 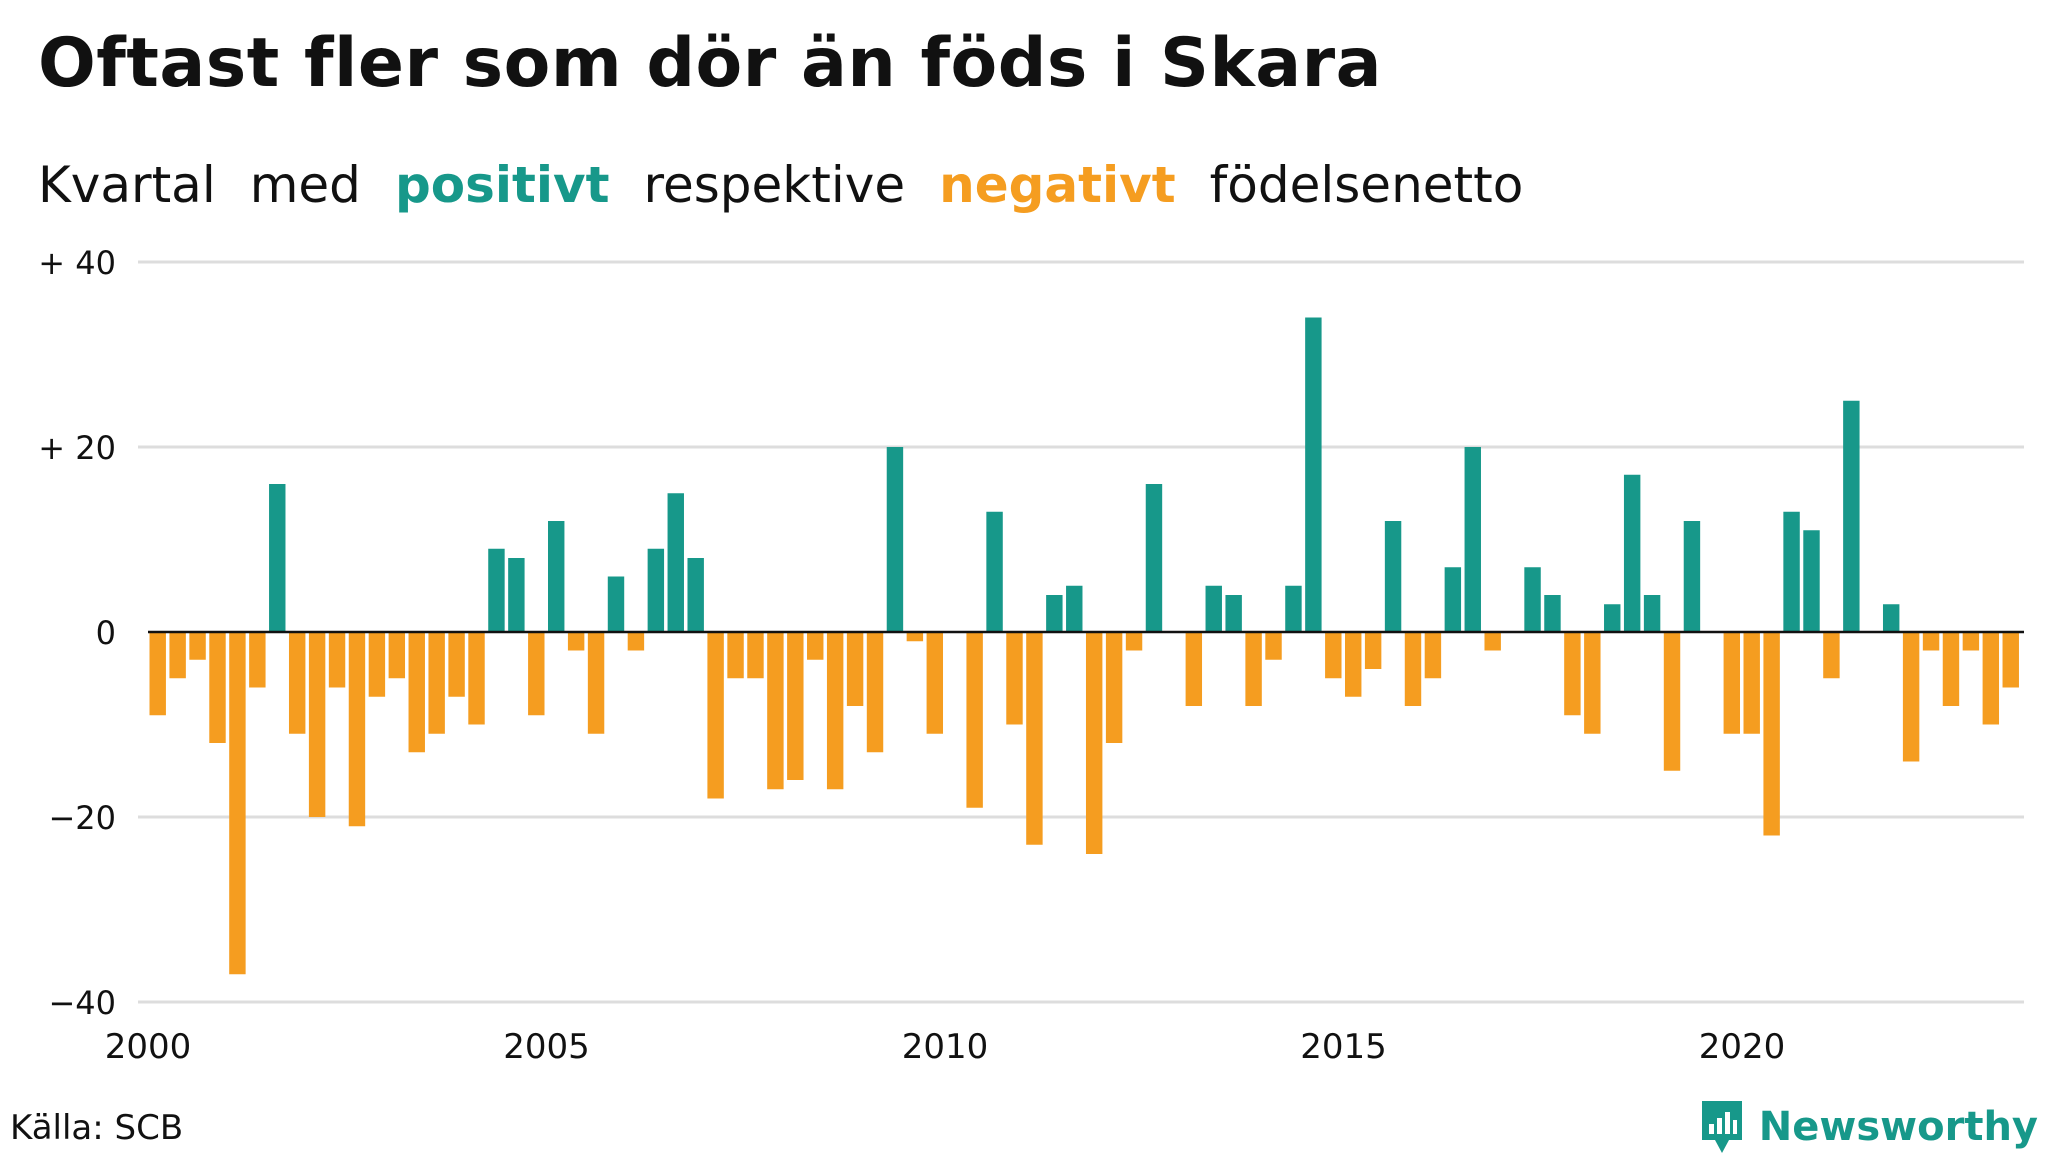 I want to click on x-tick-label: 2010, so click(x=945, y=1047).